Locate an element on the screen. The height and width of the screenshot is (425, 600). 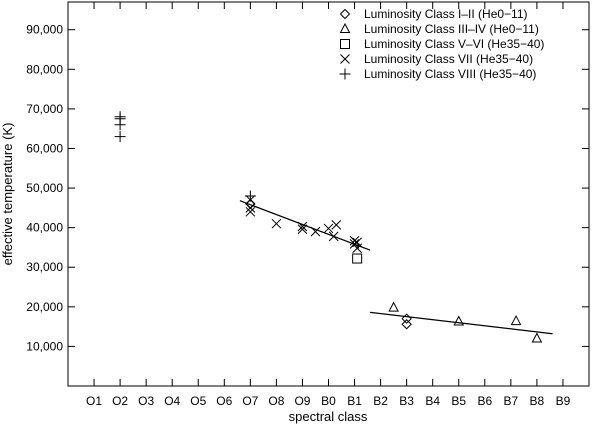
x-tick-label: O9 is located at coordinates (302, 401).